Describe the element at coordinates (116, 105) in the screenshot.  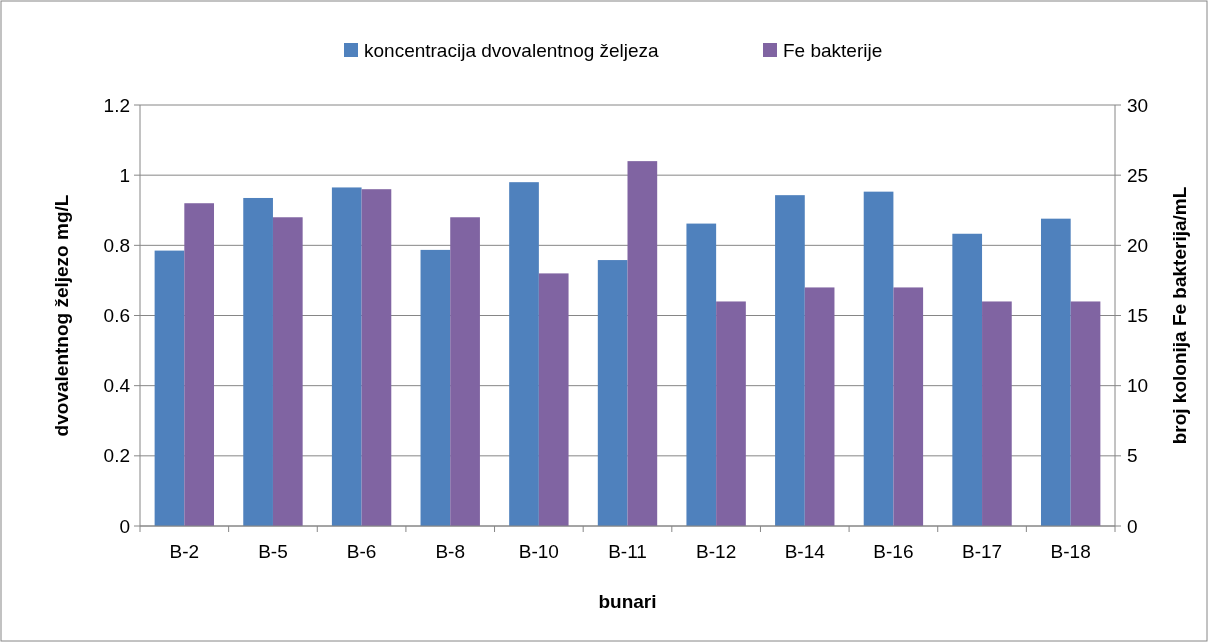
I see `y-tick-label: 1.2` at that location.